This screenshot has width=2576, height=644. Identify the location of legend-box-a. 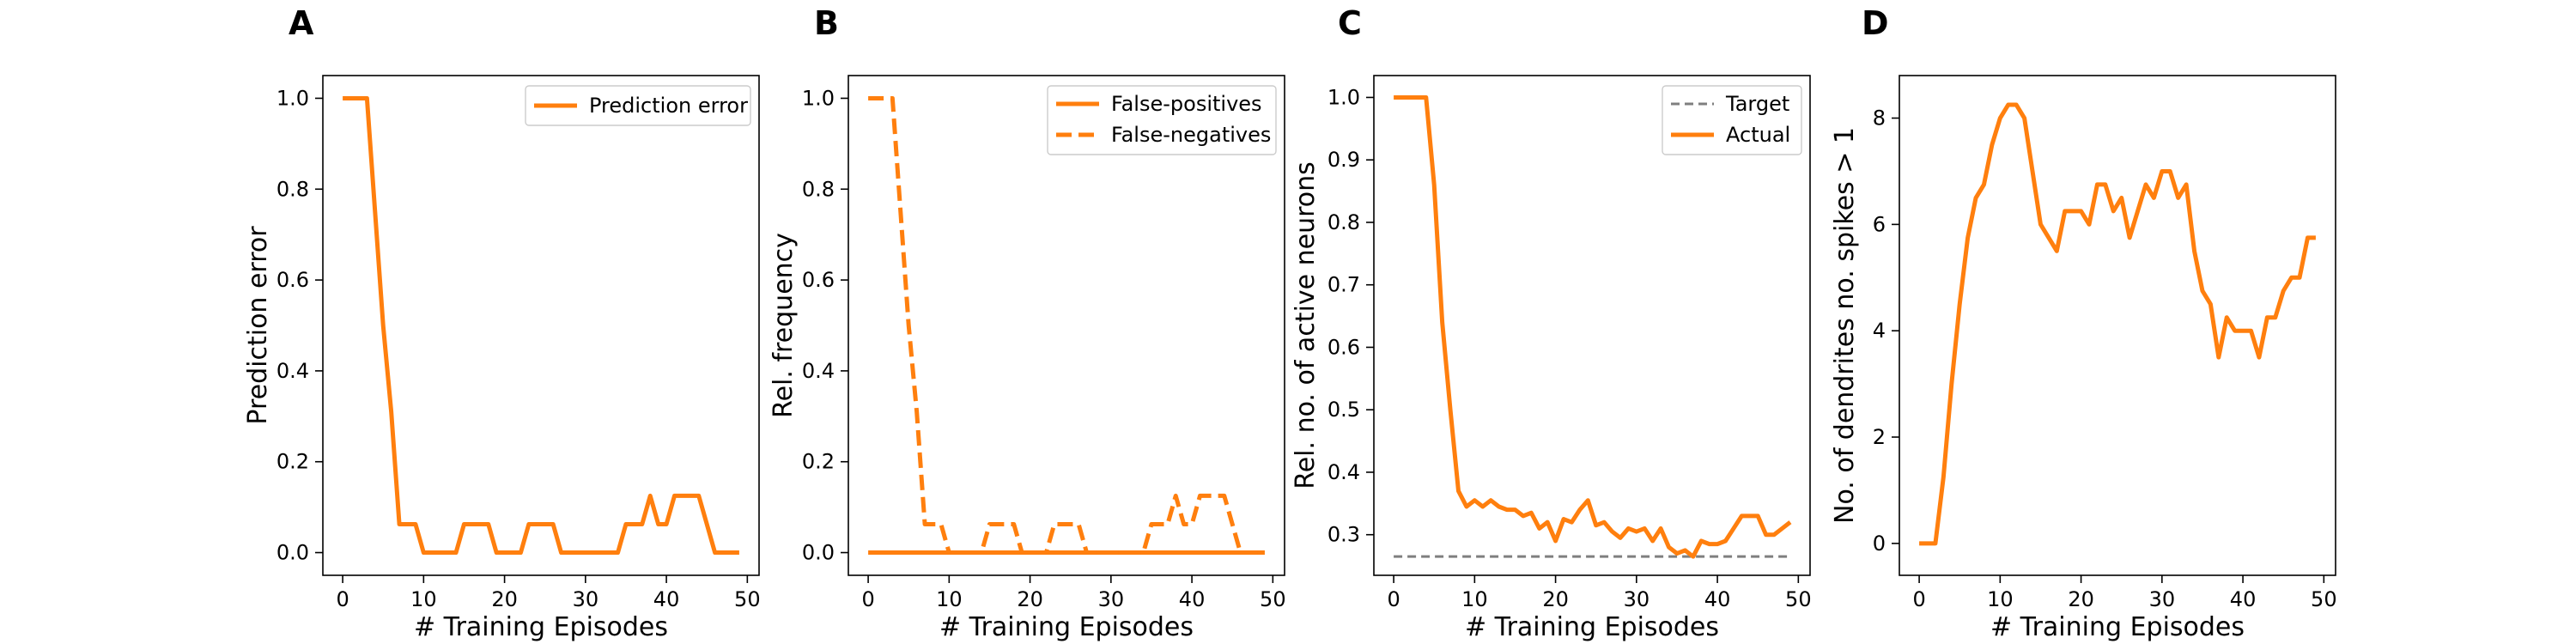
(638, 106).